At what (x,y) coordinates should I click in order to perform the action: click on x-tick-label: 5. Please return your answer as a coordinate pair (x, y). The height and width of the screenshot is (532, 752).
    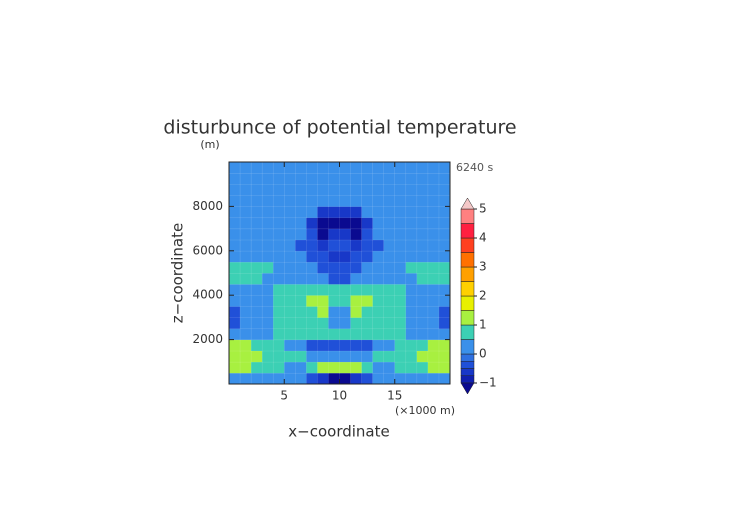
    Looking at the image, I should click on (284, 396).